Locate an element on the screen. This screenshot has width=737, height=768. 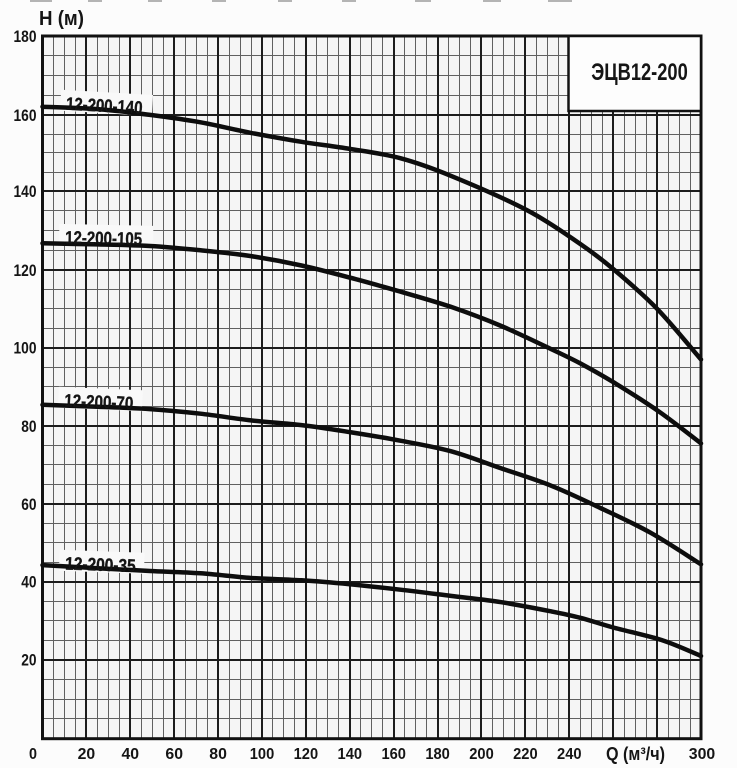
svg-text: 12-200-35 is located at coordinates (100, 565).